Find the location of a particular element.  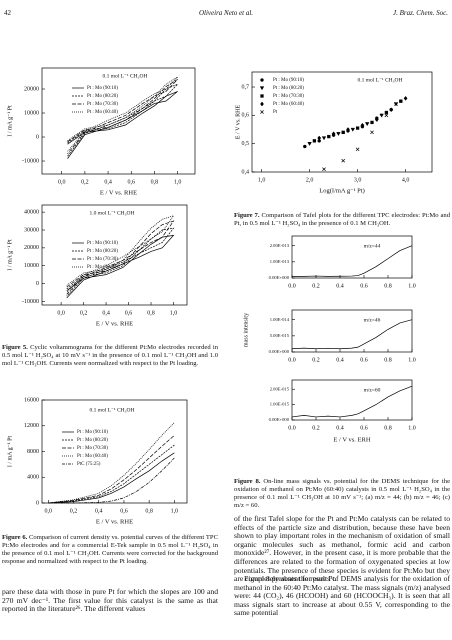

y-tick-label: 12000 is located at coordinates (31, 426).